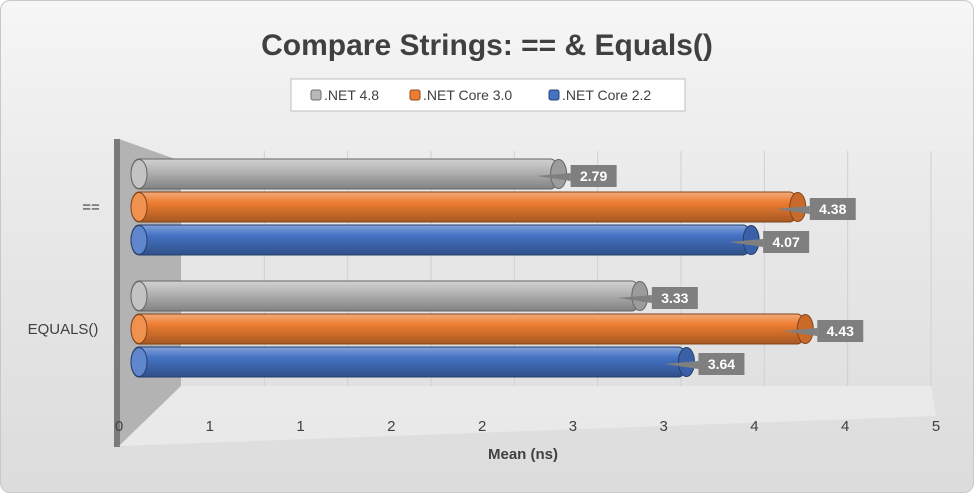 The height and width of the screenshot is (493, 974). I want to click on legend-entry: .NET 4.8, so click(344, 95).